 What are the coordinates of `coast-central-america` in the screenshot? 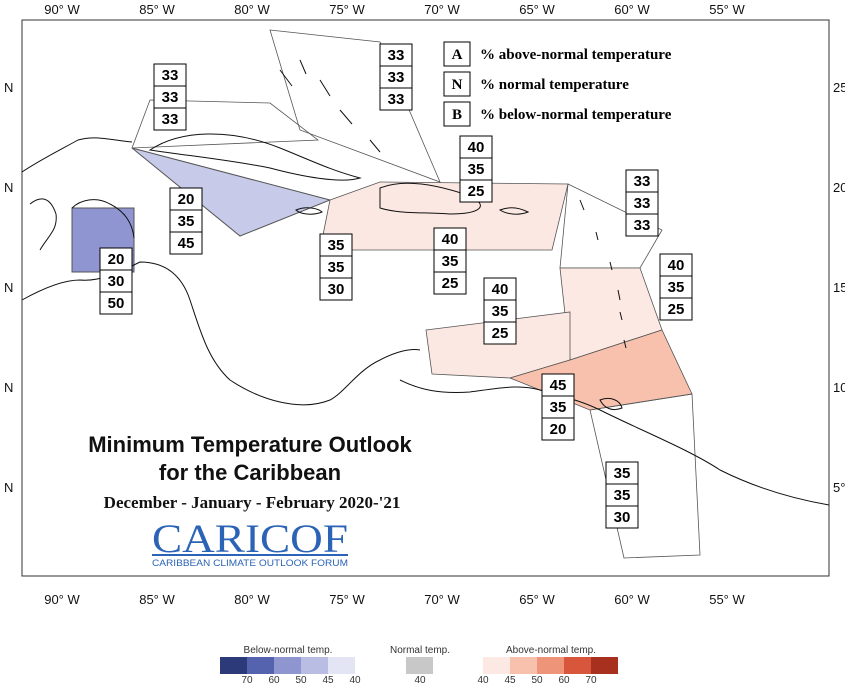 It's located at (221, 333).